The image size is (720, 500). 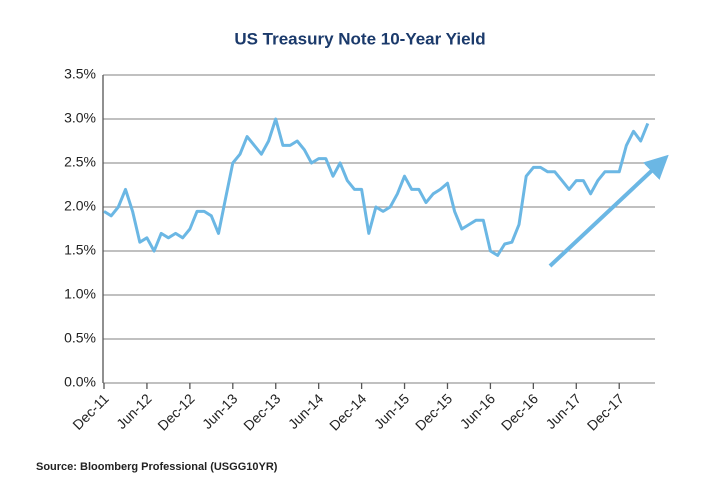 I want to click on y-tick-label: 1.0%, so click(x=80, y=294).